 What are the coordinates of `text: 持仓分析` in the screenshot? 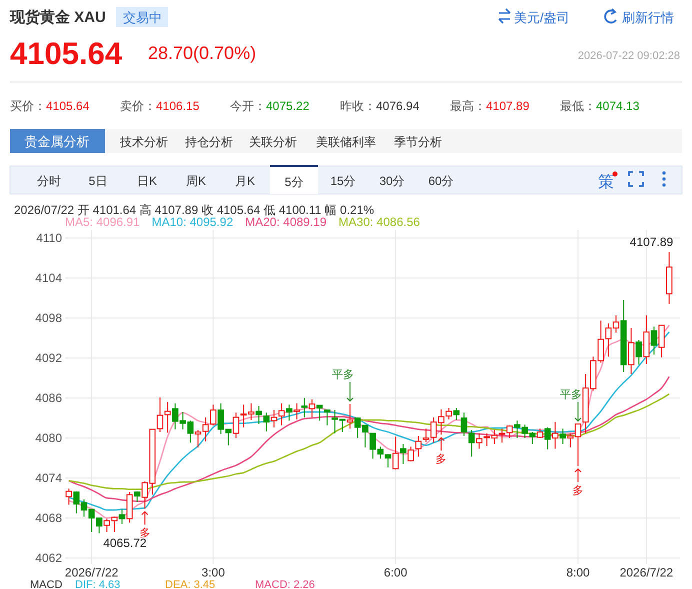 It's located at (209, 142).